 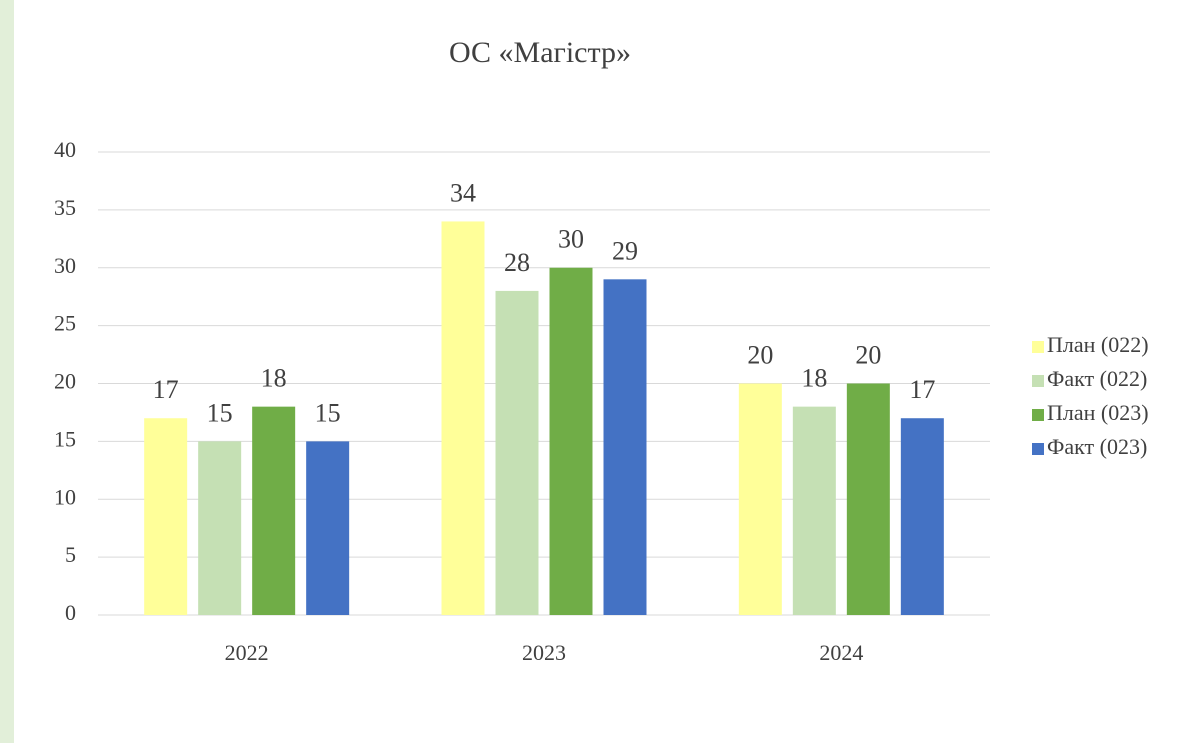 What do you see at coordinates (841, 652) in the screenshot?
I see `x-tick-label: 2024` at bounding box center [841, 652].